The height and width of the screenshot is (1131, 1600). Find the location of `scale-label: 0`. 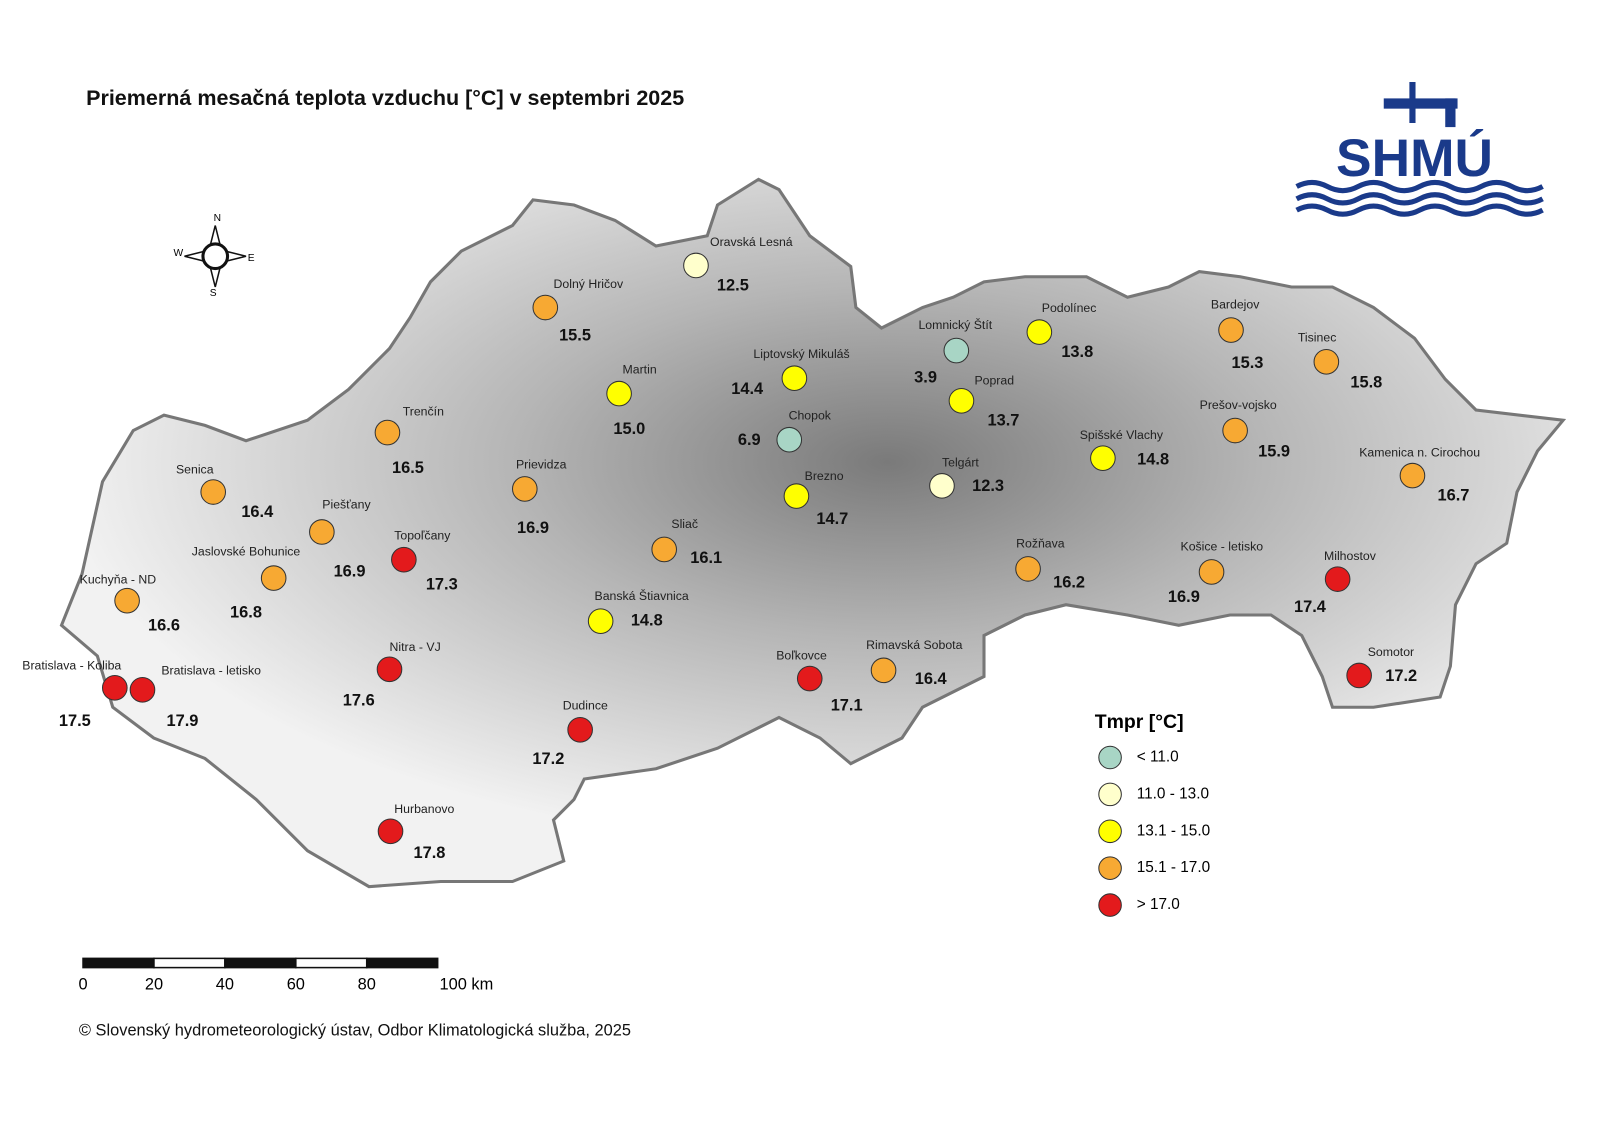

scale-label: 0 is located at coordinates (82, 984).